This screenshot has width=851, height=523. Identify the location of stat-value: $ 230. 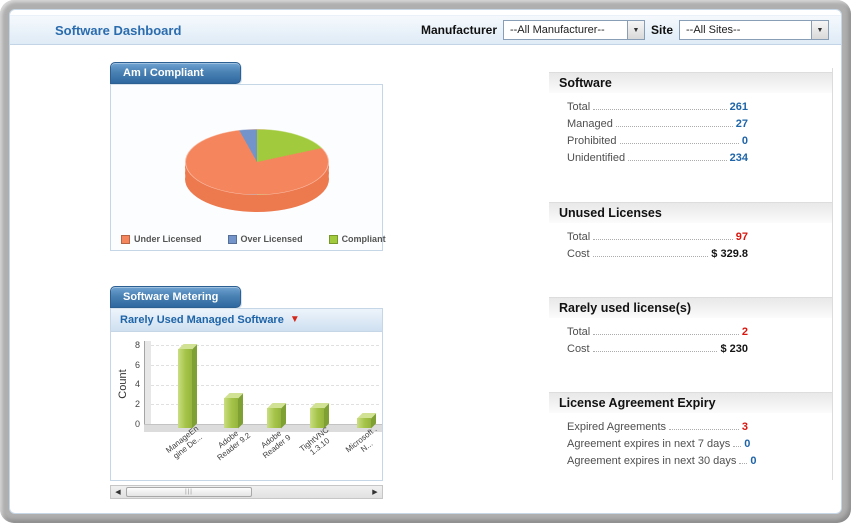
(734, 349).